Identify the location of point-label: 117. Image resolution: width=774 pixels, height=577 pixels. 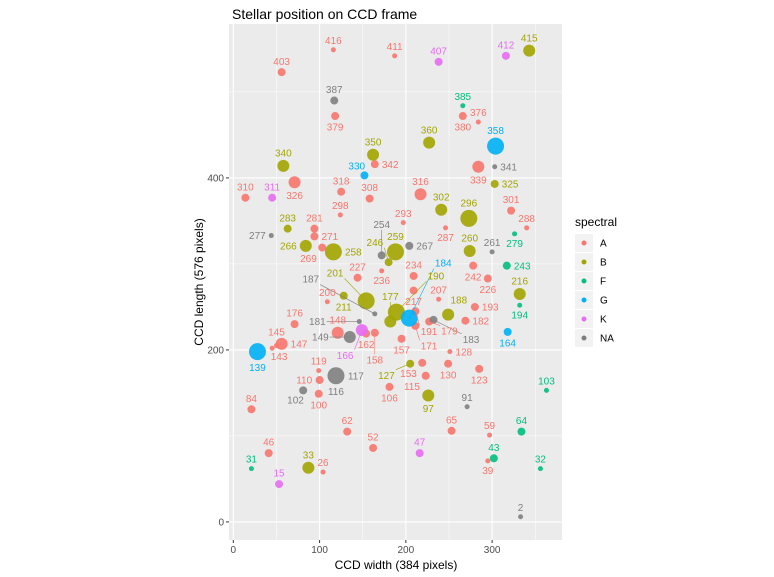
(356, 376).